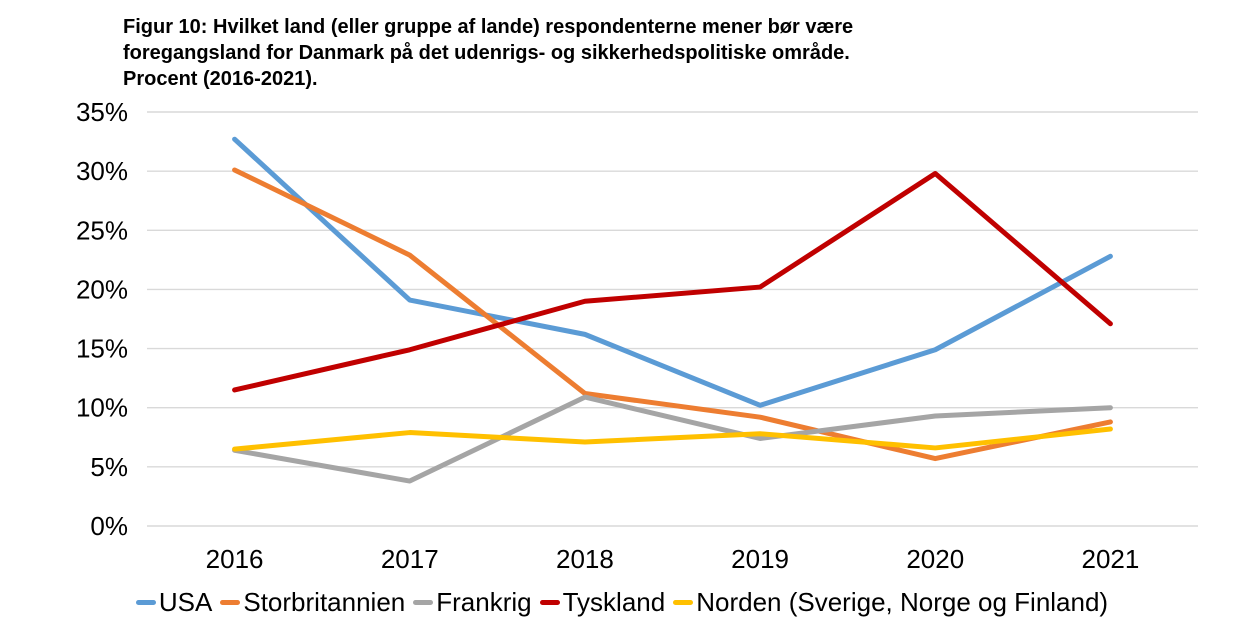 This screenshot has height=630, width=1244. Describe the element at coordinates (410, 559) in the screenshot. I see `x-axis-label-2017: 2017` at that location.